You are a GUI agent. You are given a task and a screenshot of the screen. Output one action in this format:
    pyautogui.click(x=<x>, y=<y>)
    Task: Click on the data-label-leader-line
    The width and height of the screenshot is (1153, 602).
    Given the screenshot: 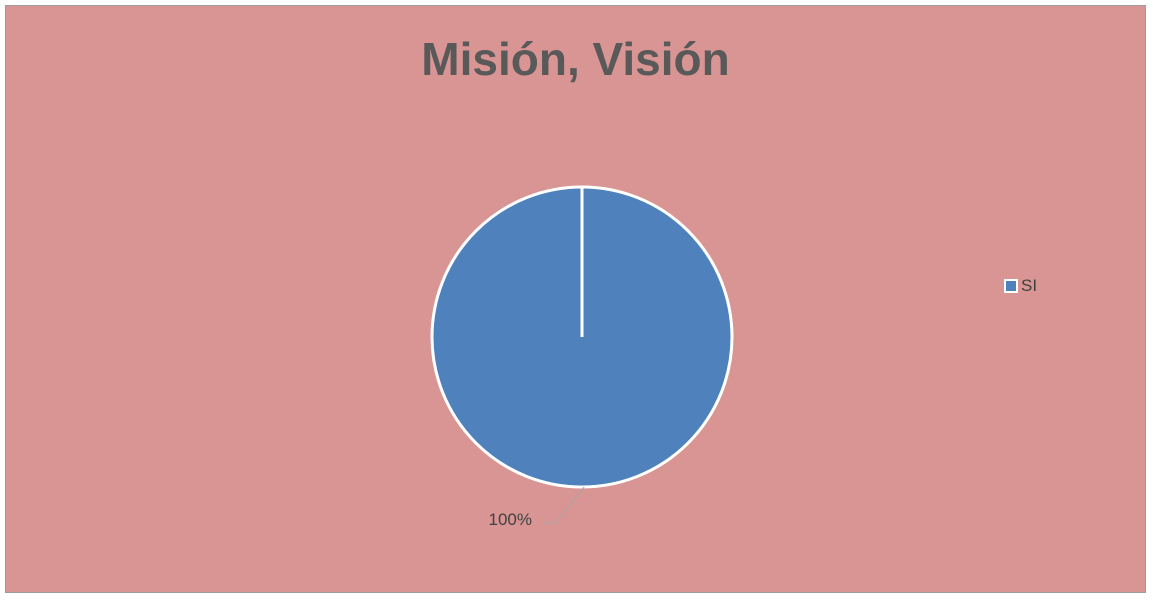 What is the action you would take?
    pyautogui.click(x=564, y=505)
    